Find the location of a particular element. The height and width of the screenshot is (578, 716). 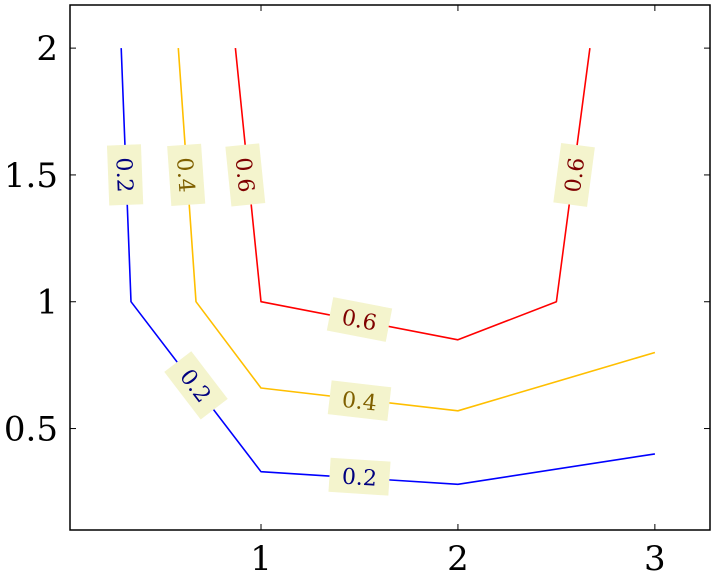

y-tick-label: 2 is located at coordinates (47, 49).